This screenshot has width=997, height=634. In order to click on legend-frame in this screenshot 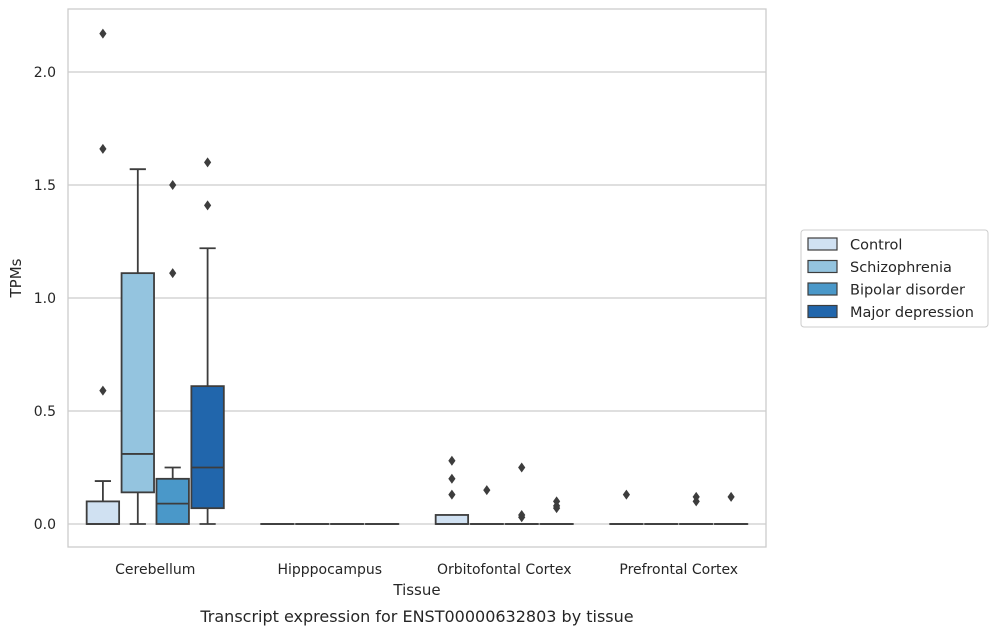, I will do `click(894, 278)`.